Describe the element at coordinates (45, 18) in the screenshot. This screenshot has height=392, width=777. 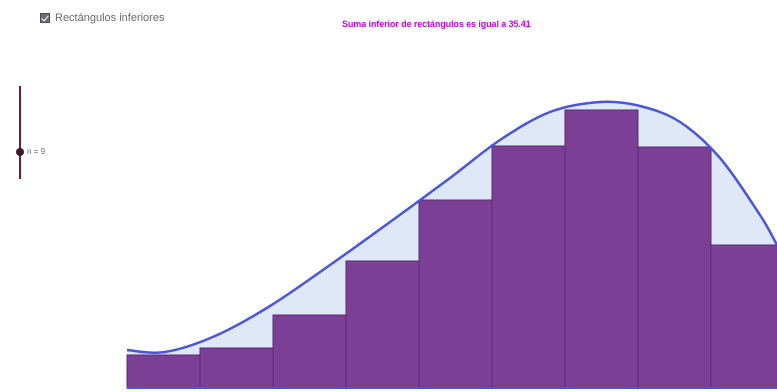
I see `checkbox-checked-icon` at that location.